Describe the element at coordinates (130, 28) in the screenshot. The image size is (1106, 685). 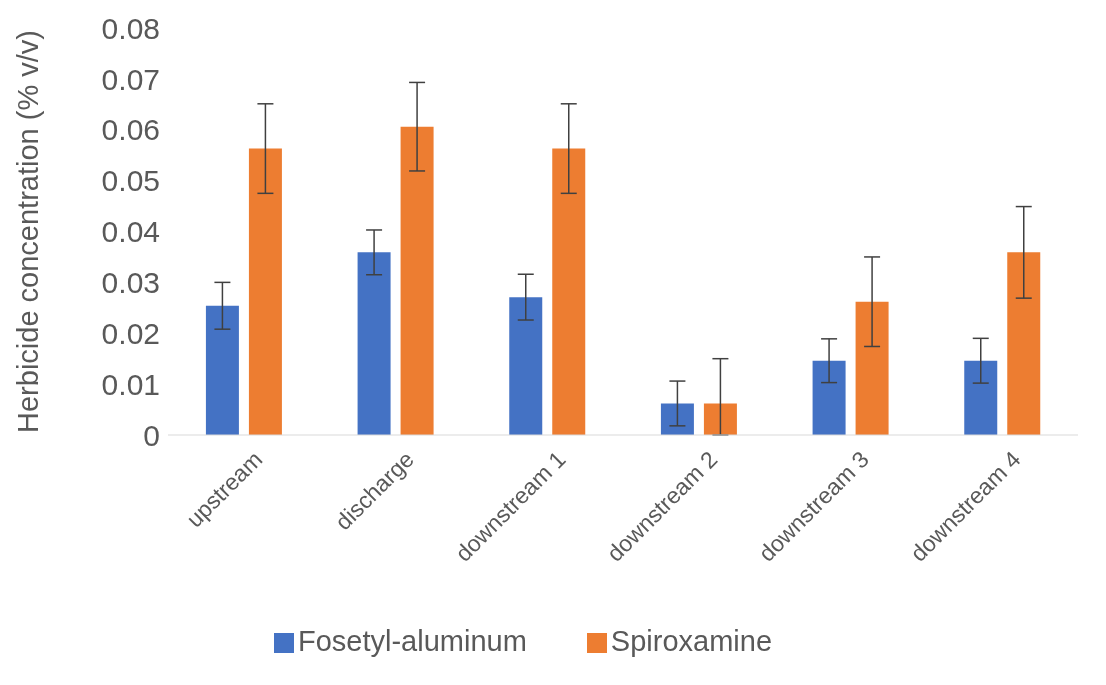
I see `y-tick-label: 0.08` at that location.